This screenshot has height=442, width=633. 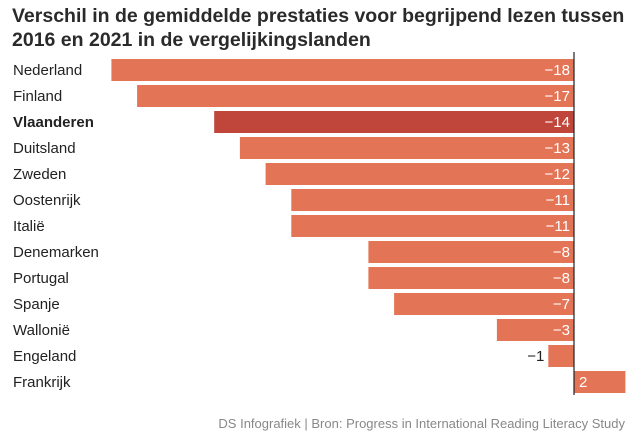 I want to click on value-label-oostenrijk: −11, so click(x=558, y=200).